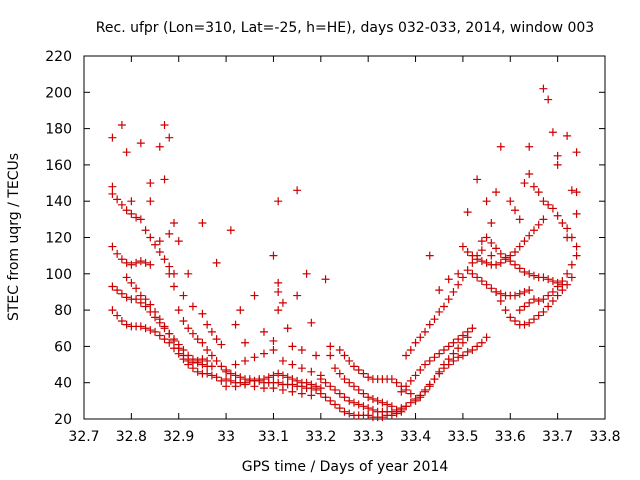 This screenshot has width=640, height=480. Describe the element at coordinates (415, 437) in the screenshot. I see `x-tick-label: 33.4` at that location.